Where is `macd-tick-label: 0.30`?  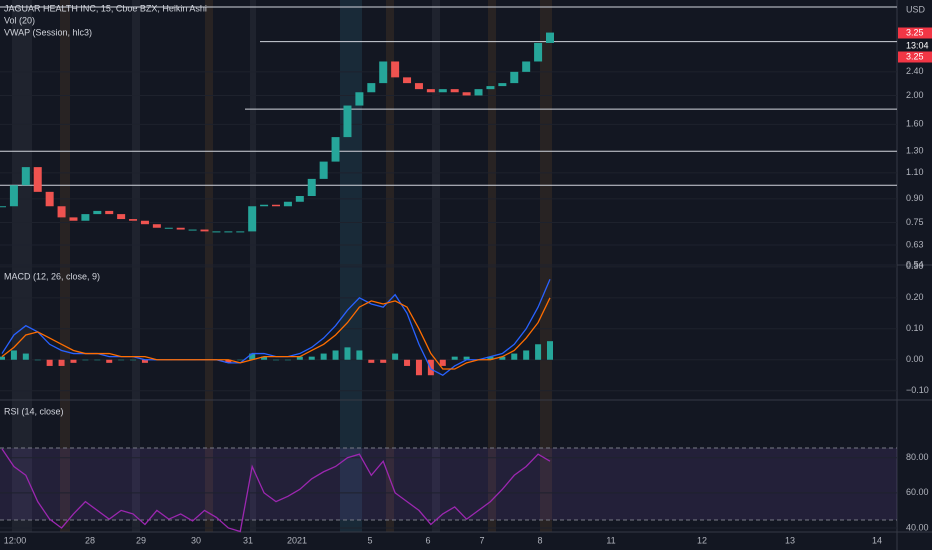 macd-tick-label: 0.30 is located at coordinates (915, 266).